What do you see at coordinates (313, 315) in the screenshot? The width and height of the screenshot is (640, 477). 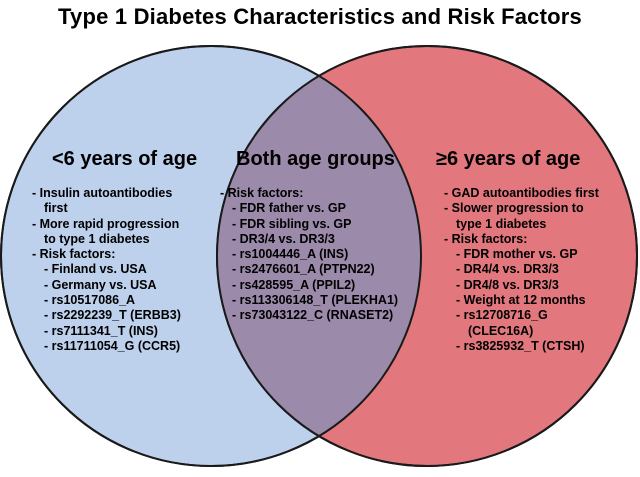 I see `middle-list-item: - rs73043122_C (RNASET2)` at bounding box center [313, 315].